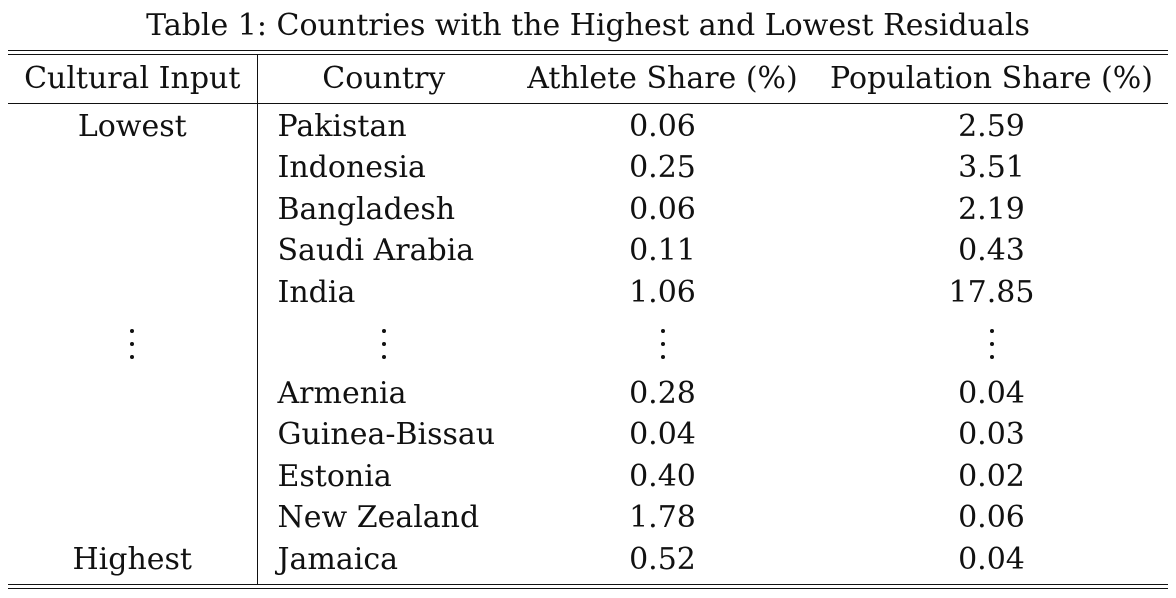  Describe the element at coordinates (588, 394) in the screenshot. I see `table-row: Armenia 0.28 0.04` at that location.